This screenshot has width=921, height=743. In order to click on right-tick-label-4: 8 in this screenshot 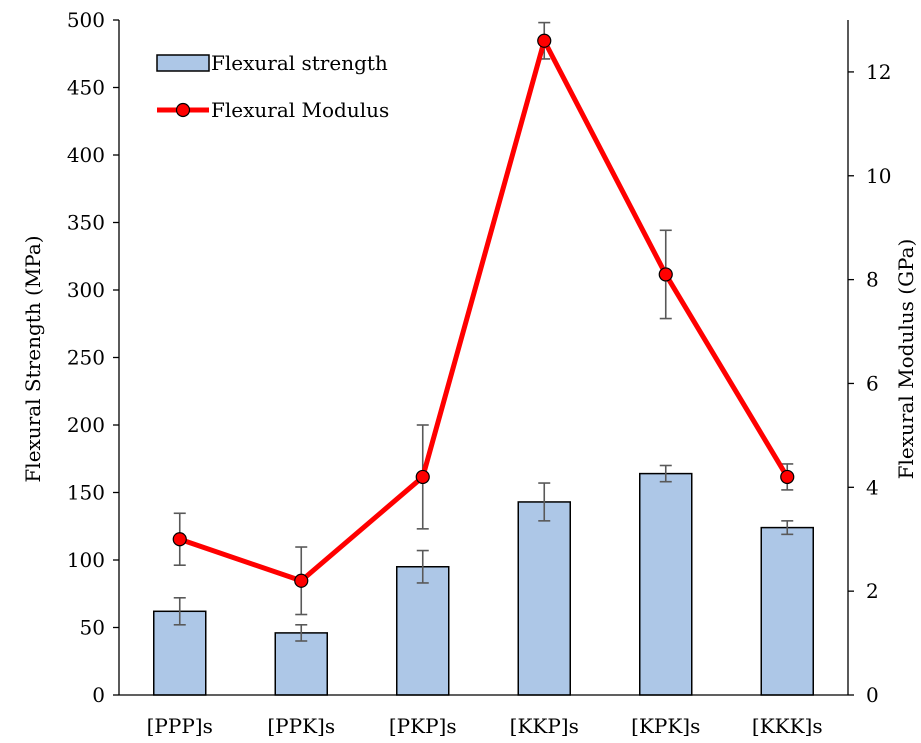, I will do `click(872, 280)`.